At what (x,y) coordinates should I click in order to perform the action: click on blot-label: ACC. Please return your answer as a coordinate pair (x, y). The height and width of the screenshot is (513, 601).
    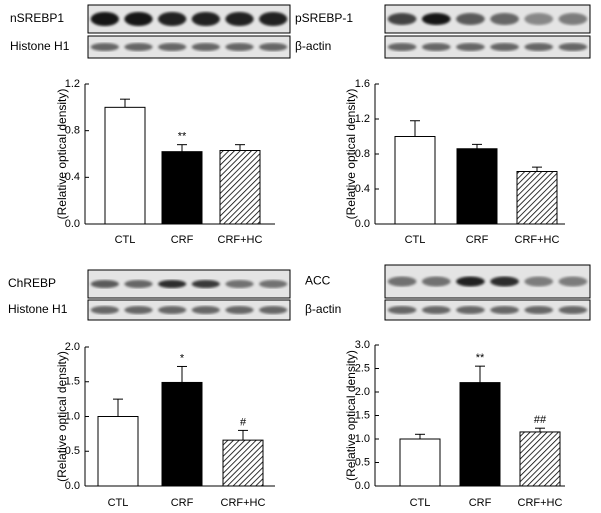
    Looking at the image, I should click on (318, 281).